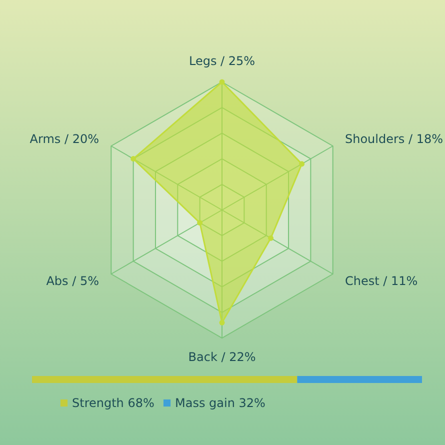  What do you see at coordinates (222, 357) in the screenshot?
I see `spoke-label: Back / 22%` at bounding box center [222, 357].